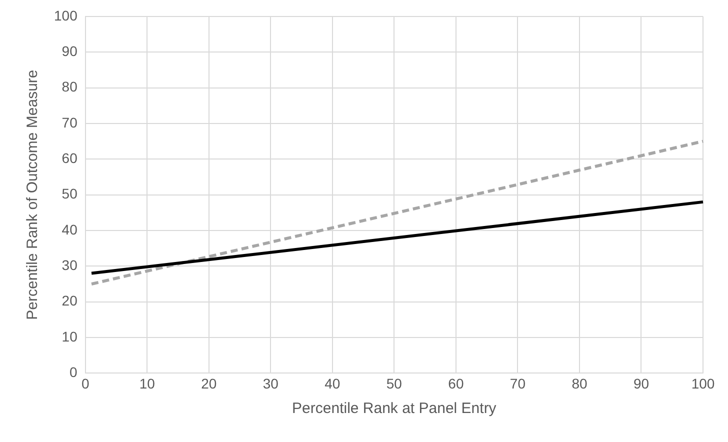 The height and width of the screenshot is (442, 728). Describe the element at coordinates (66, 15) in the screenshot. I see `y-tick-label: 100` at that location.